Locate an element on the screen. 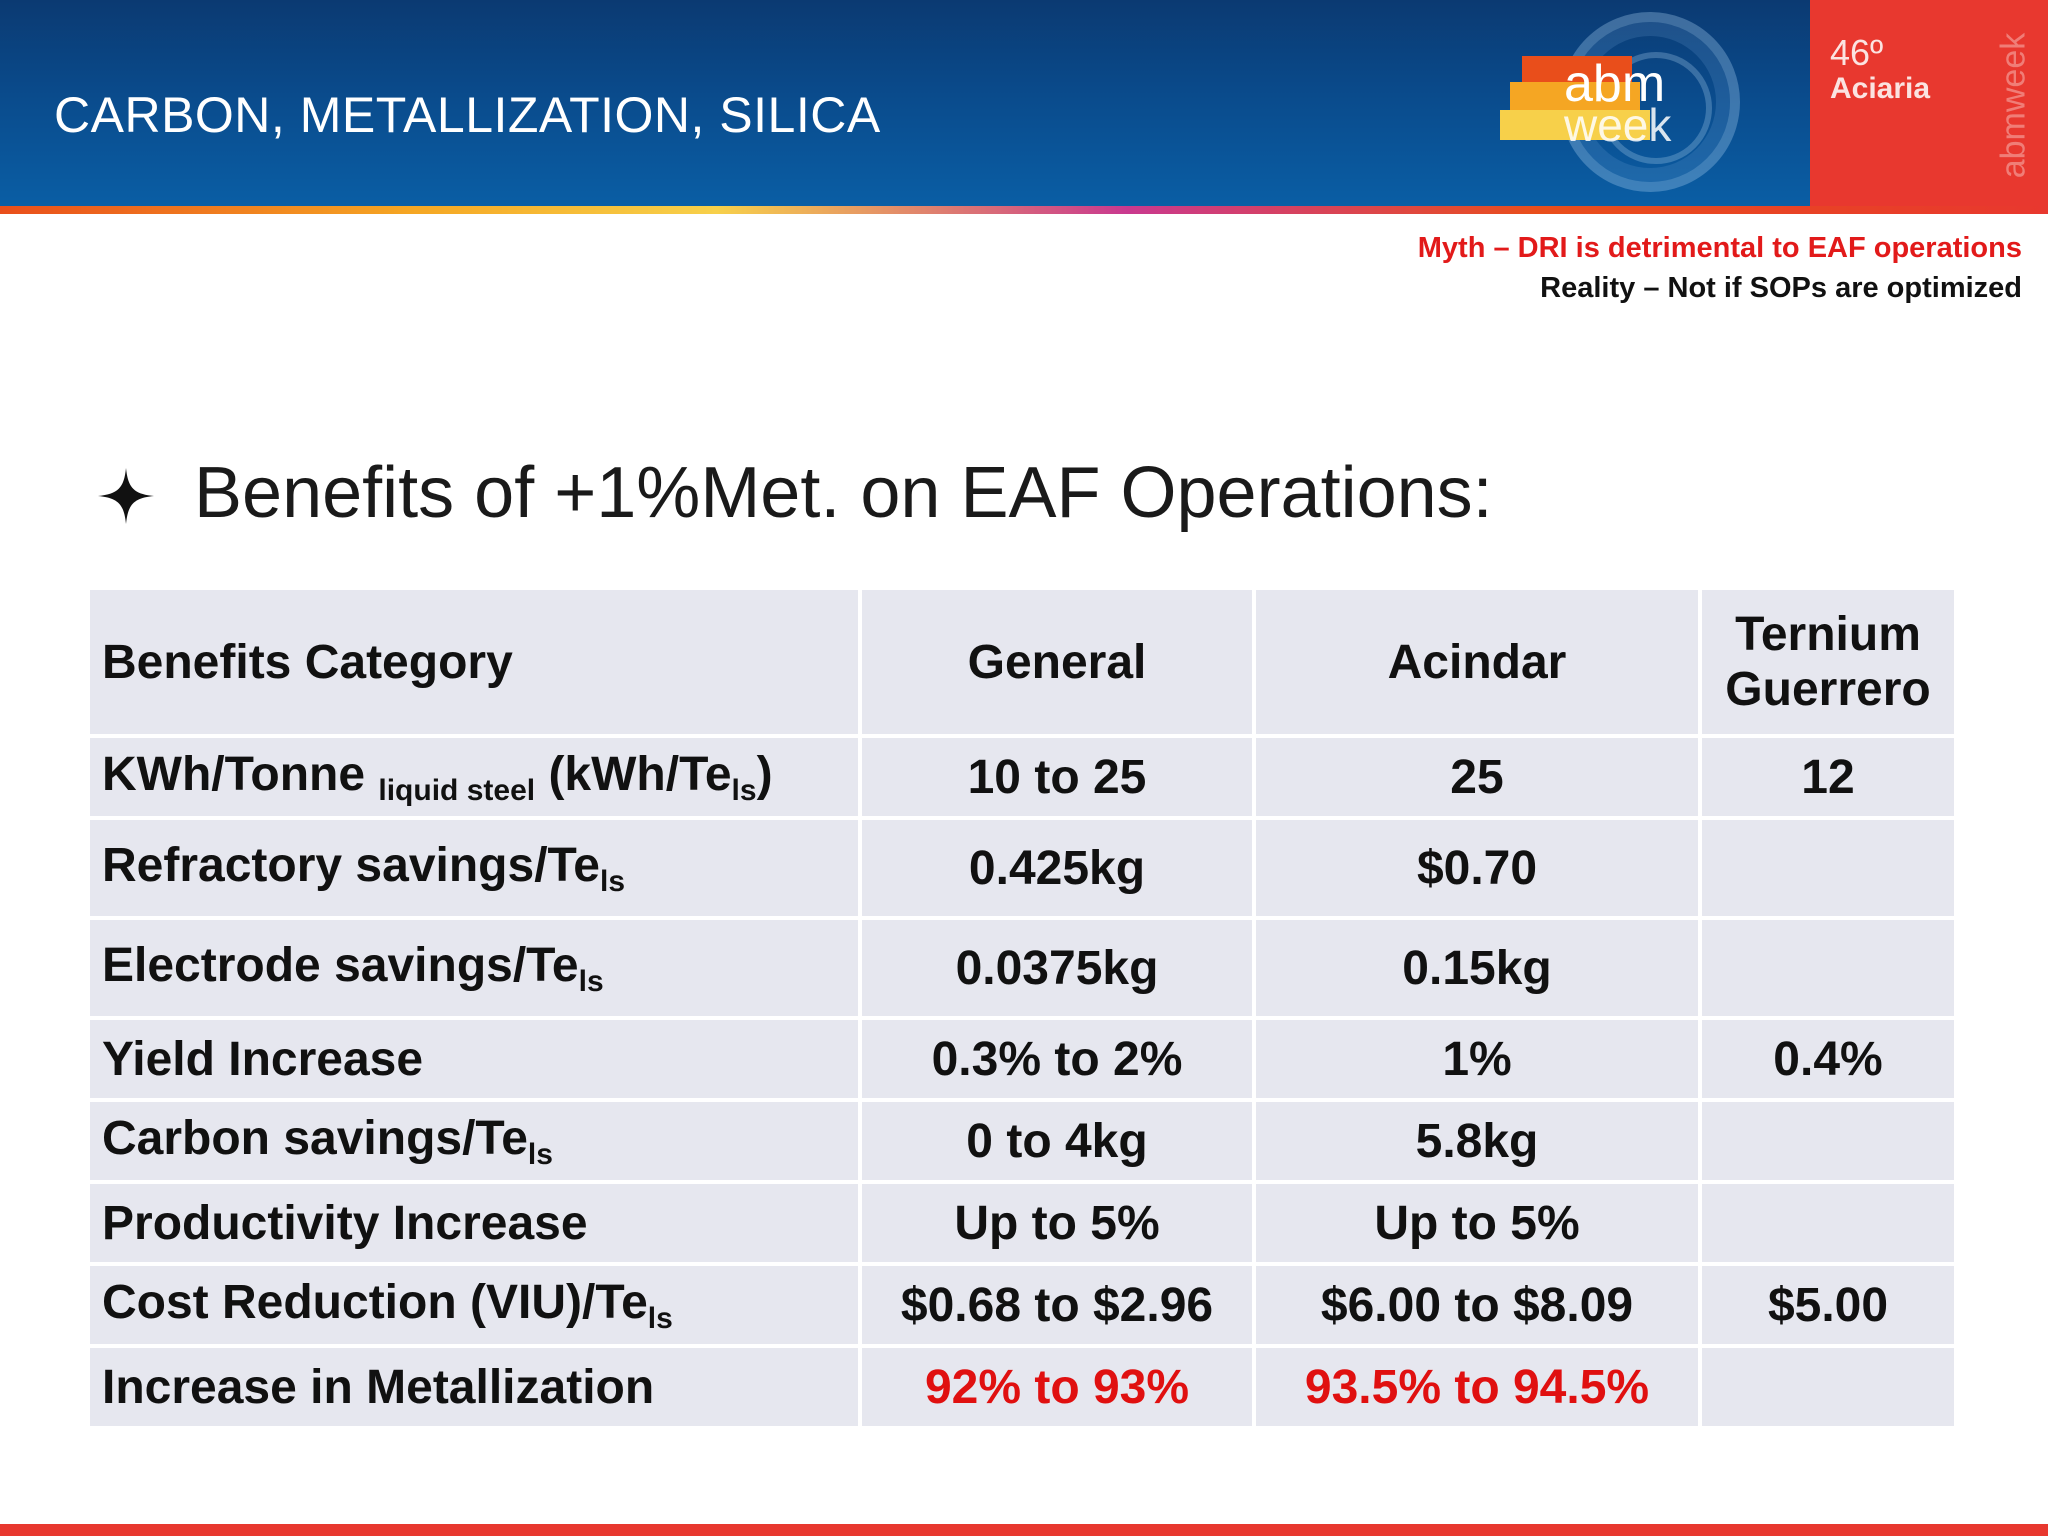  table-row: Productivity Increase Up to 5% Up to 5% is located at coordinates (1022, 1223).